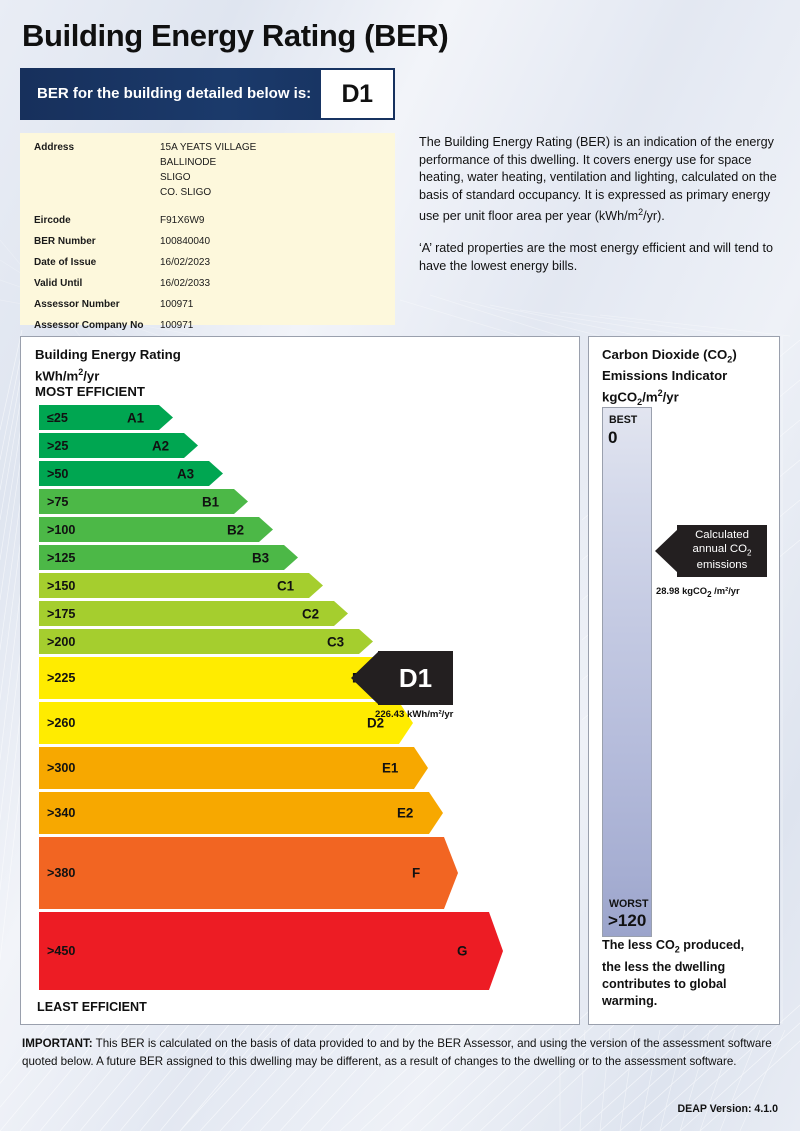 The height and width of the screenshot is (1131, 800). I want to click on detail-value-address-4: CO. SLIGO, so click(186, 192).